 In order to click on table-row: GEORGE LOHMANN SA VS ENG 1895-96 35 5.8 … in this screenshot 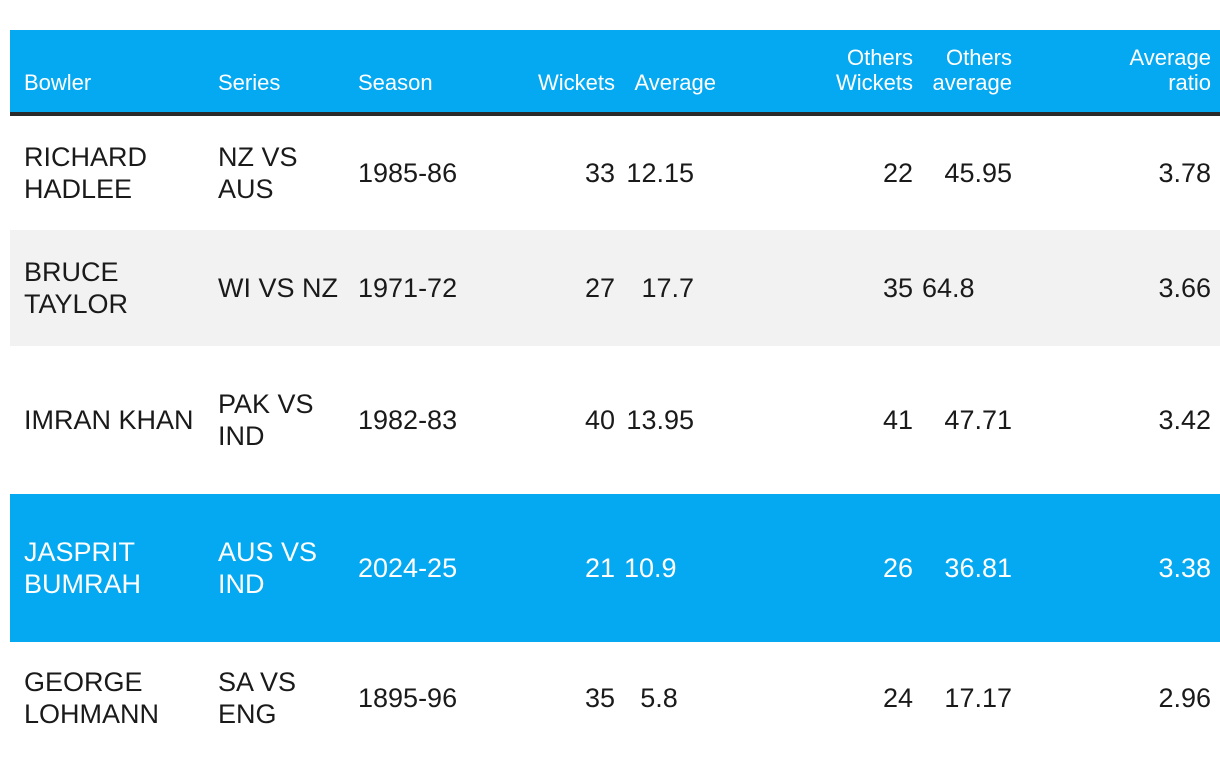, I will do `click(615, 698)`.